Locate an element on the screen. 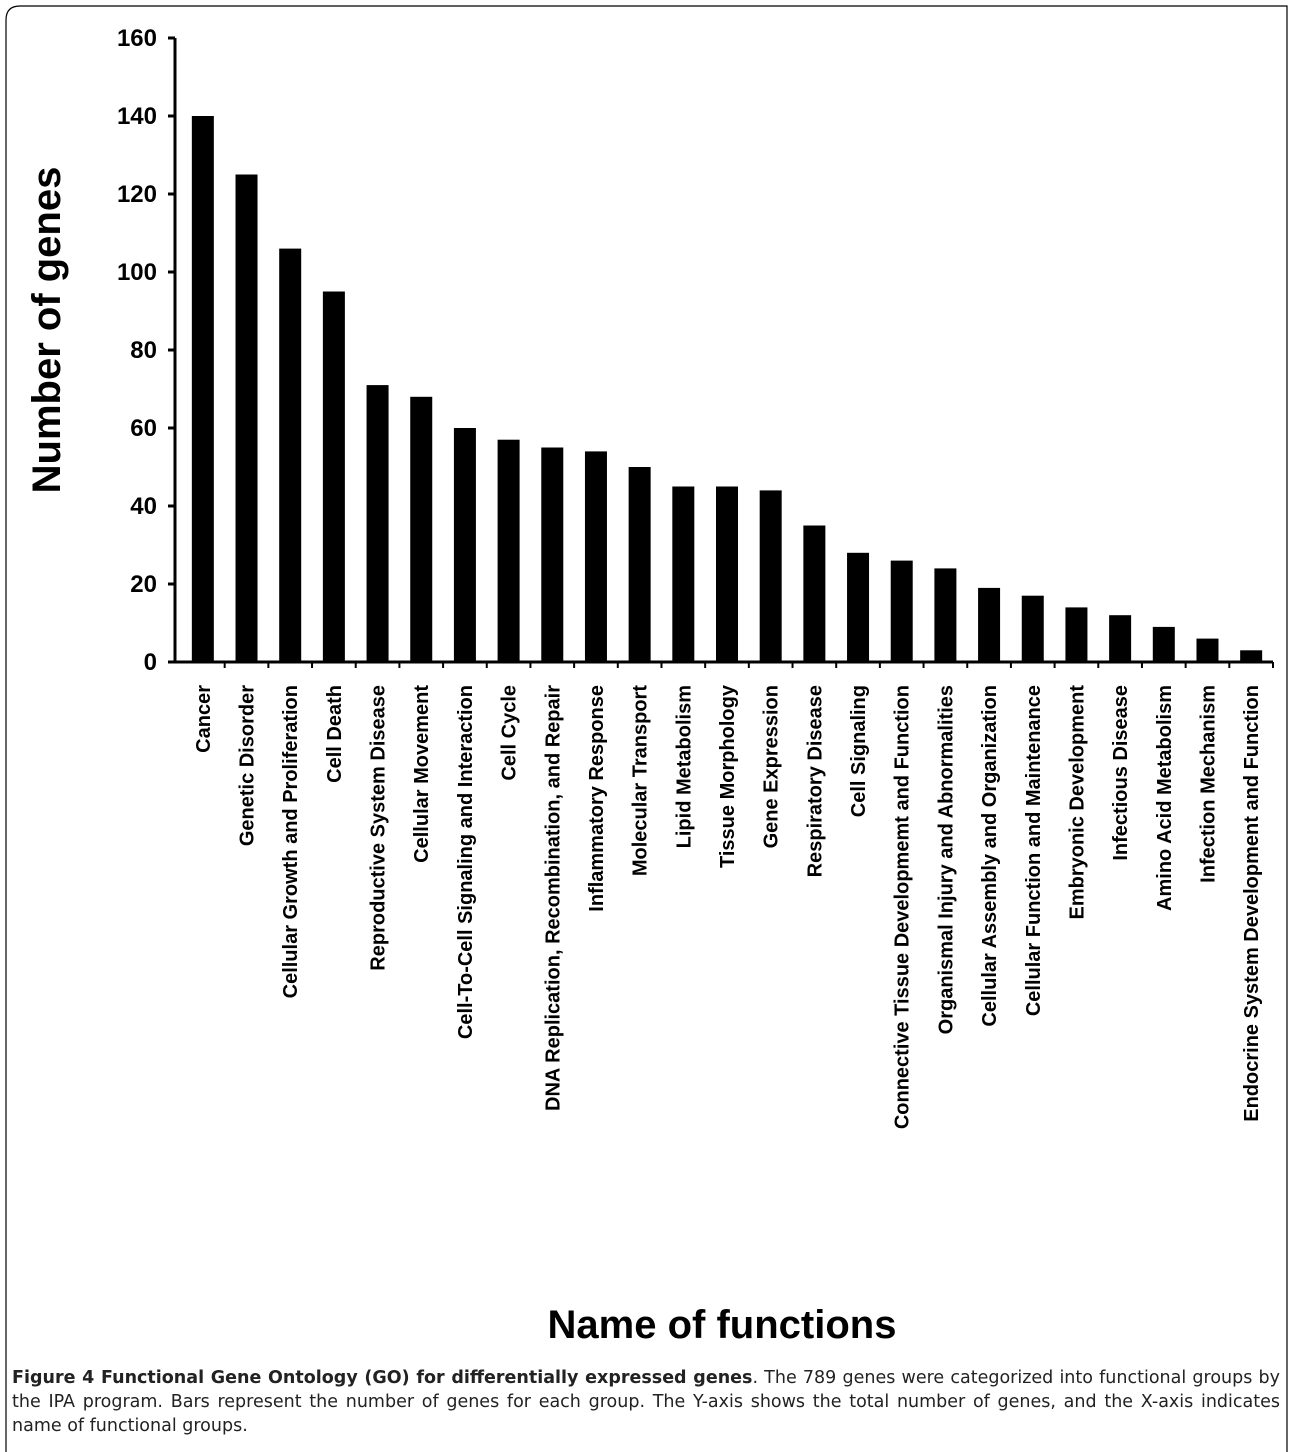 The height and width of the screenshot is (1452, 1290). x-tick-label: Reproductive System Disease is located at coordinates (379, 828).